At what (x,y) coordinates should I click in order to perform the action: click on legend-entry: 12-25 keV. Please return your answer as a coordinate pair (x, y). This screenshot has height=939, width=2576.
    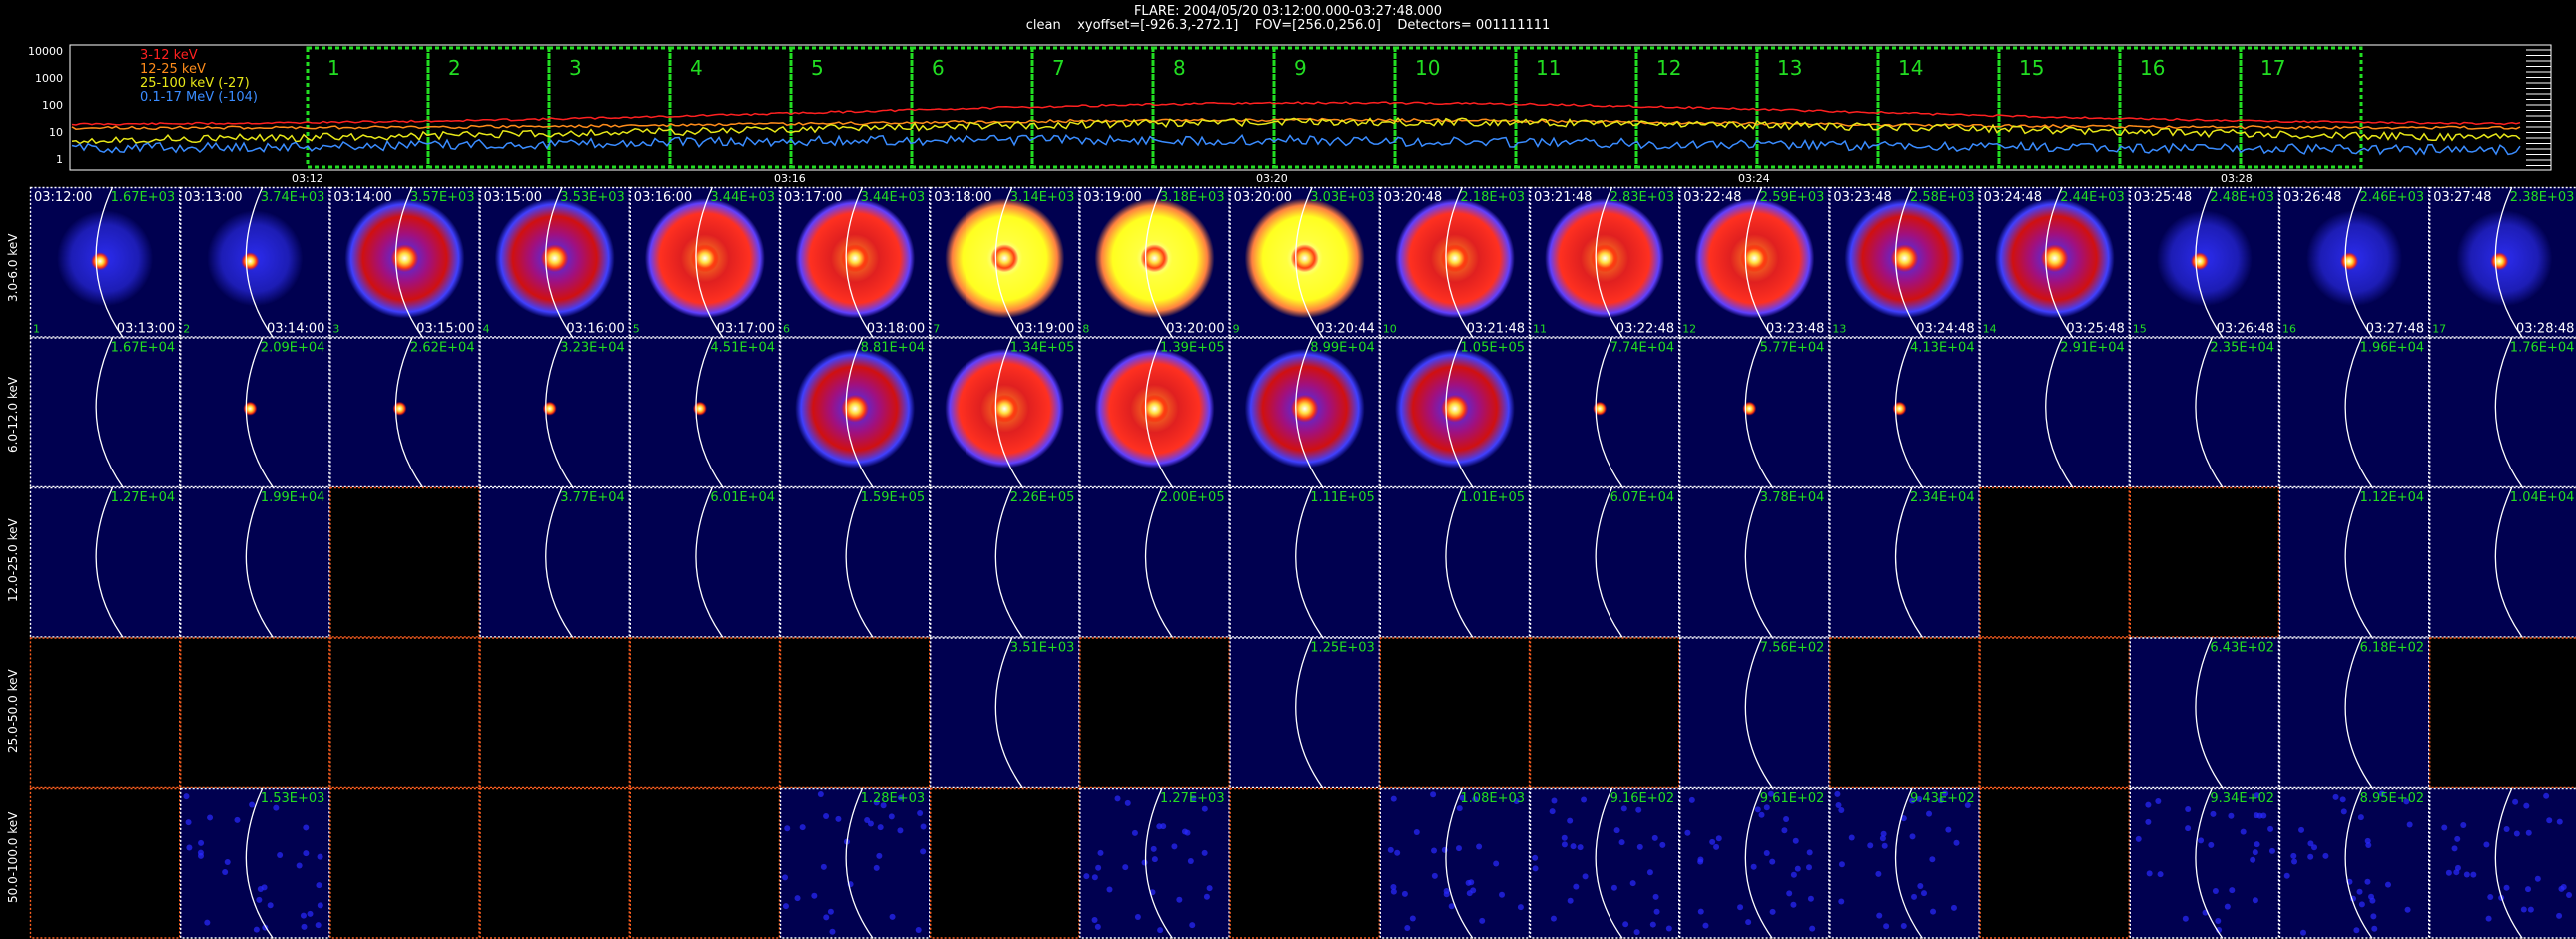
    Looking at the image, I should click on (173, 69).